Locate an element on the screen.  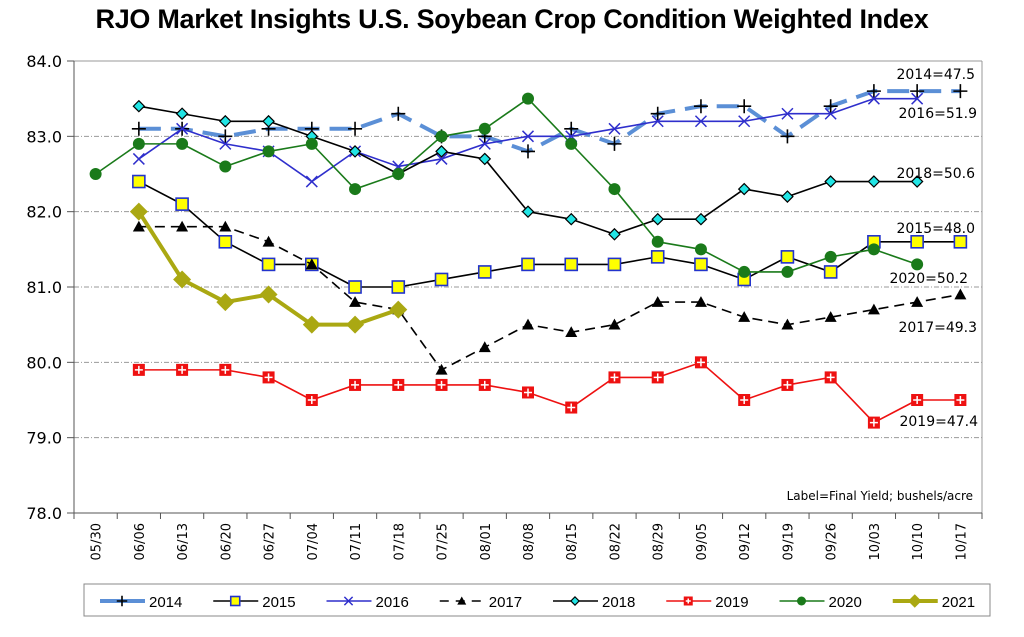
y-tick-label: 82.0 is located at coordinates (44, 212).